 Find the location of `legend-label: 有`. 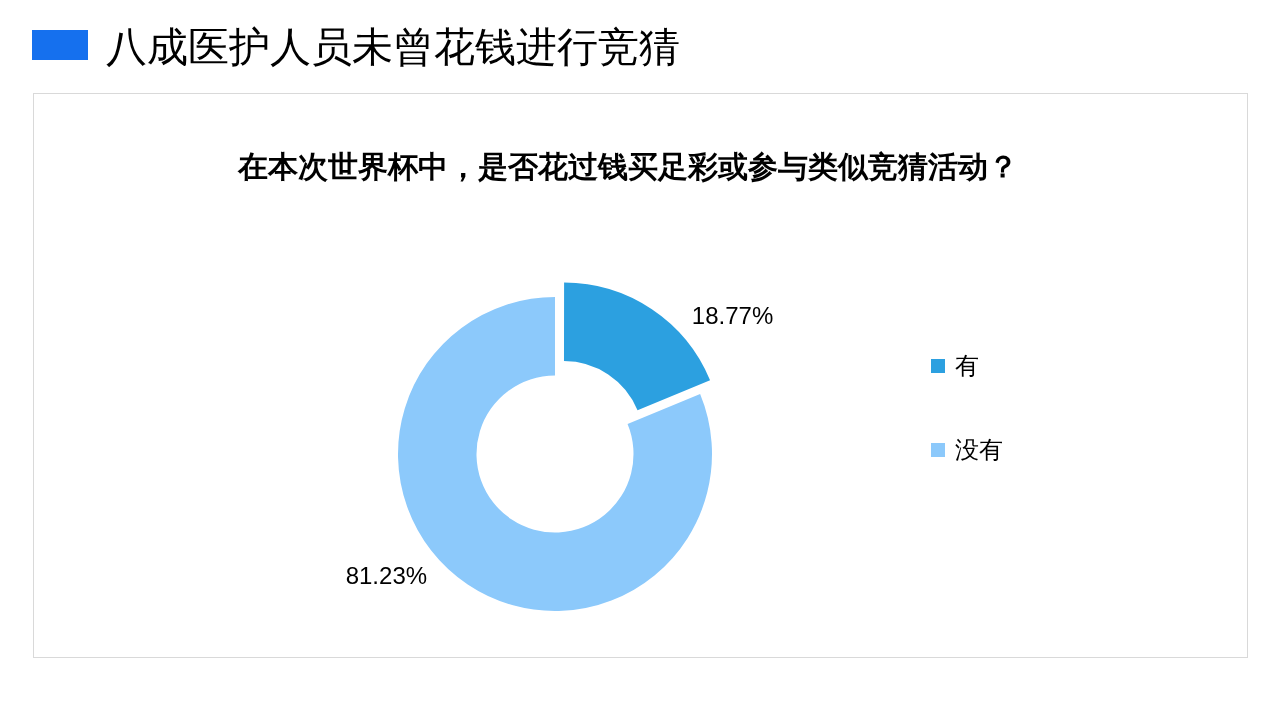

legend-label: 有 is located at coordinates (967, 365).